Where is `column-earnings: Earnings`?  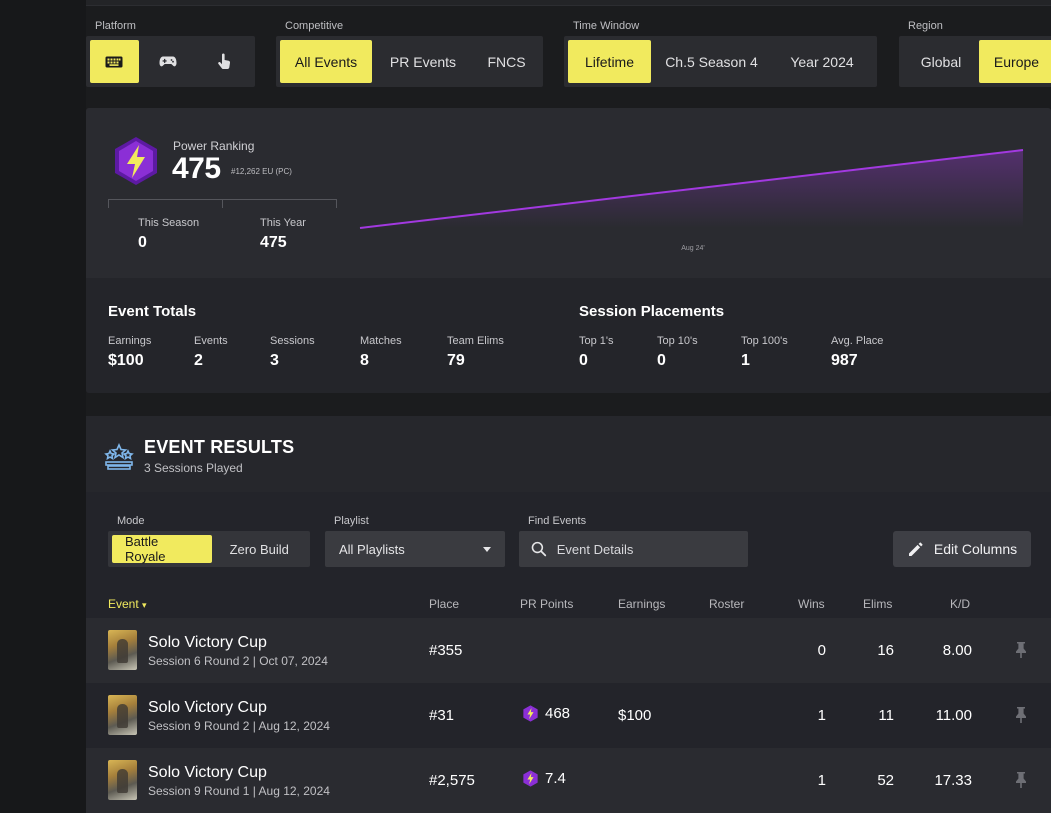
column-earnings: Earnings is located at coordinates (642, 604).